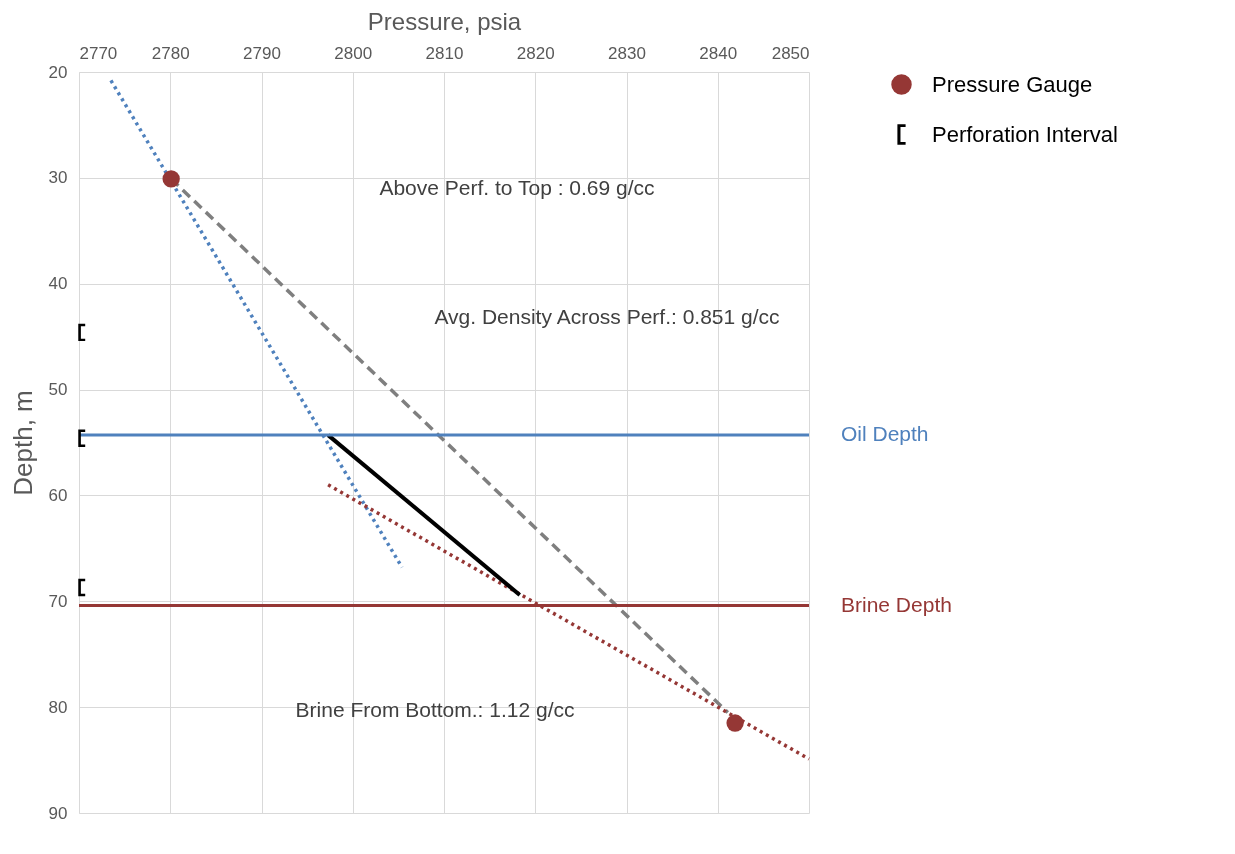  What do you see at coordinates (1012, 84) in the screenshot?
I see `legend-label: Pressure Gauge` at bounding box center [1012, 84].